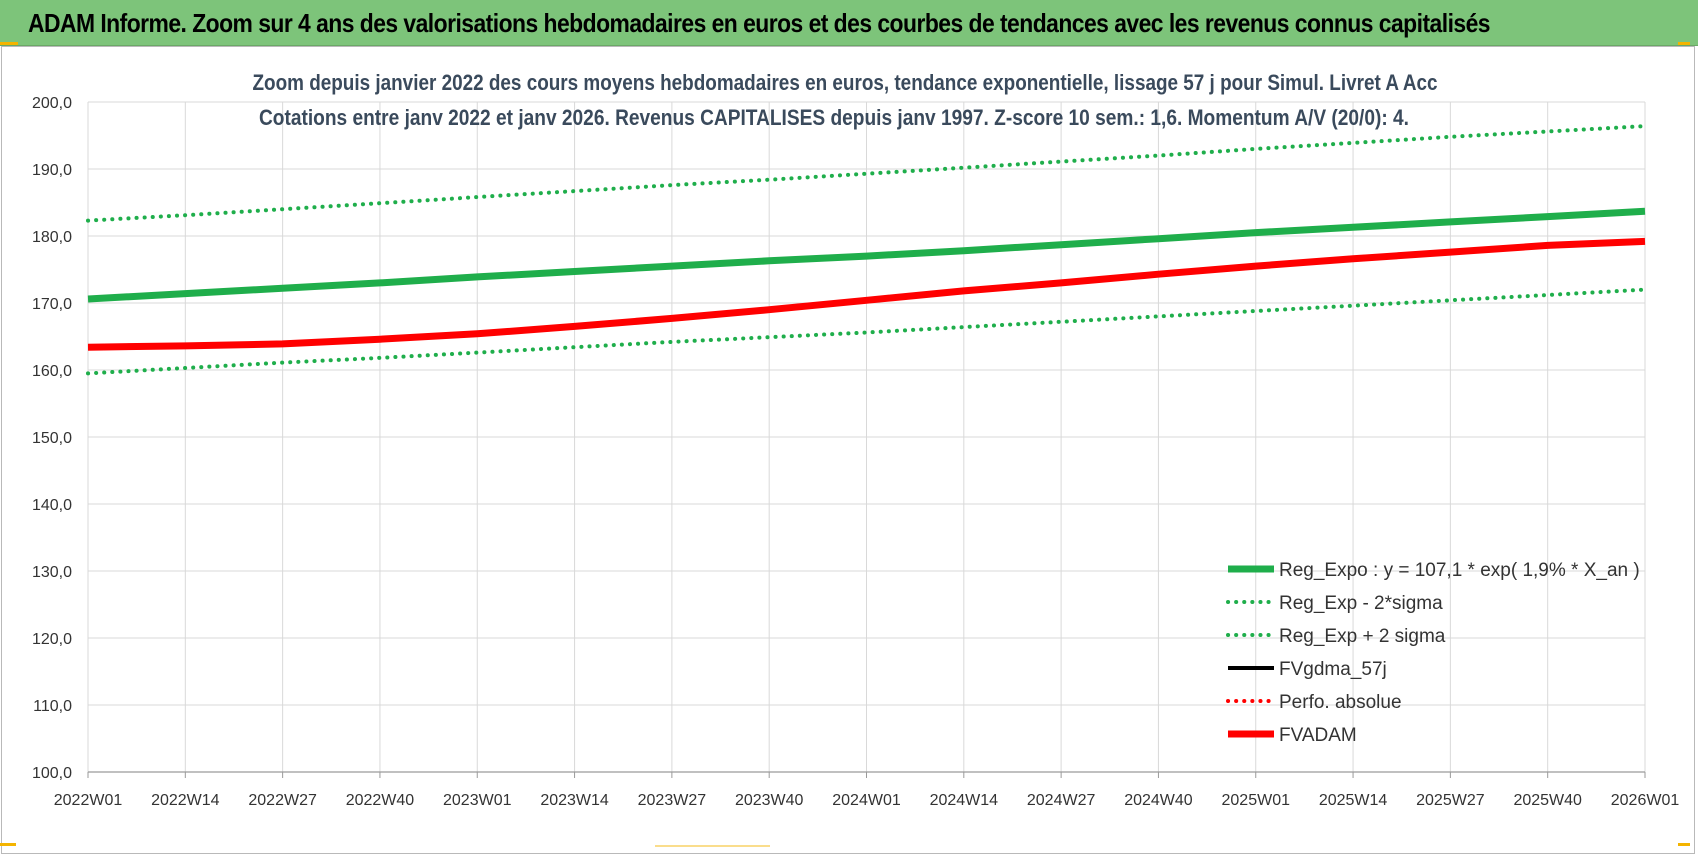 The width and height of the screenshot is (1698, 857). What do you see at coordinates (88, 800) in the screenshot?
I see `x-tick-label: 2022W01` at bounding box center [88, 800].